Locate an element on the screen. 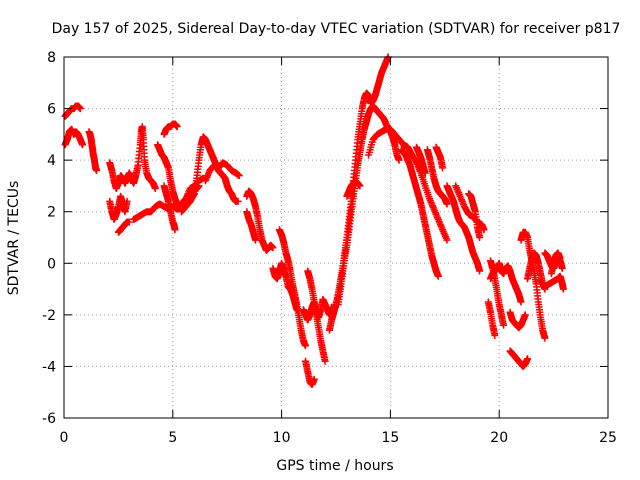 The image size is (640, 480). x-tick-label: 20 is located at coordinates (499, 438).